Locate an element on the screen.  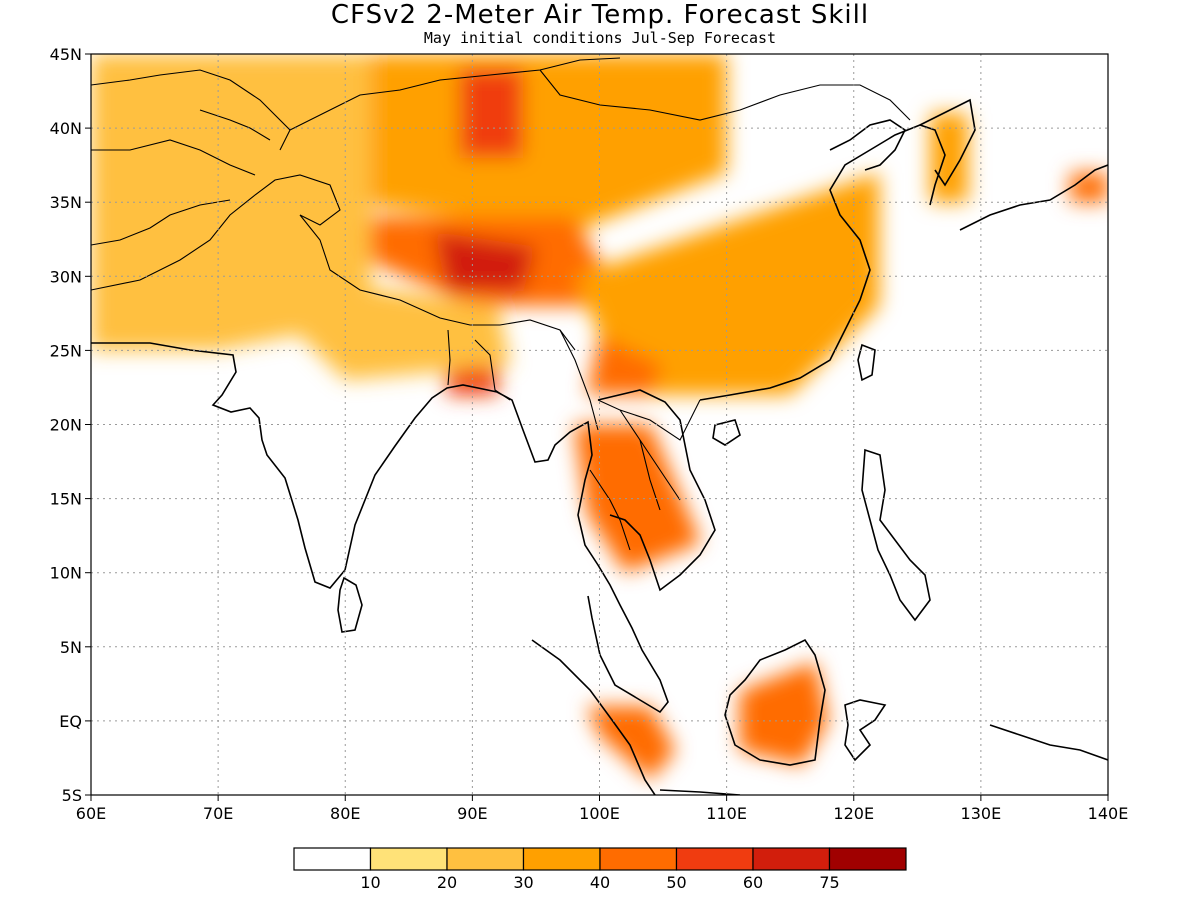
y-tick-label: EQ is located at coordinates (70, 721).